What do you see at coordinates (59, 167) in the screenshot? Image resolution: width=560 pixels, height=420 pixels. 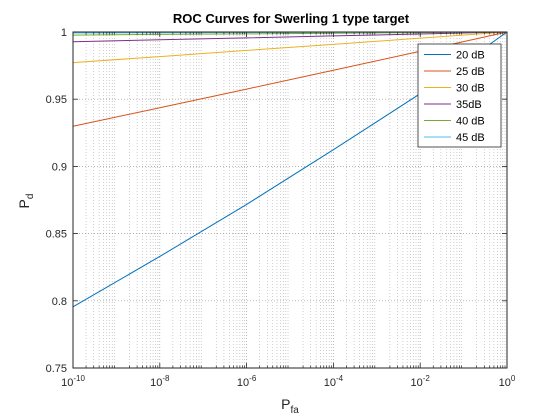 I see `y-tick-label: 0.9` at bounding box center [59, 167].